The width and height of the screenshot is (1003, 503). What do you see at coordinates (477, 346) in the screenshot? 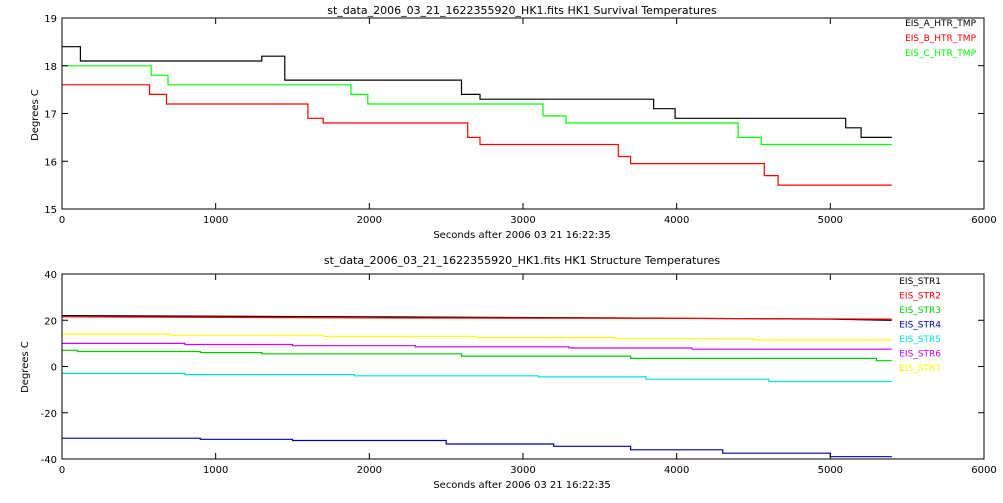
I see `series-line-eis-str6` at bounding box center [477, 346].